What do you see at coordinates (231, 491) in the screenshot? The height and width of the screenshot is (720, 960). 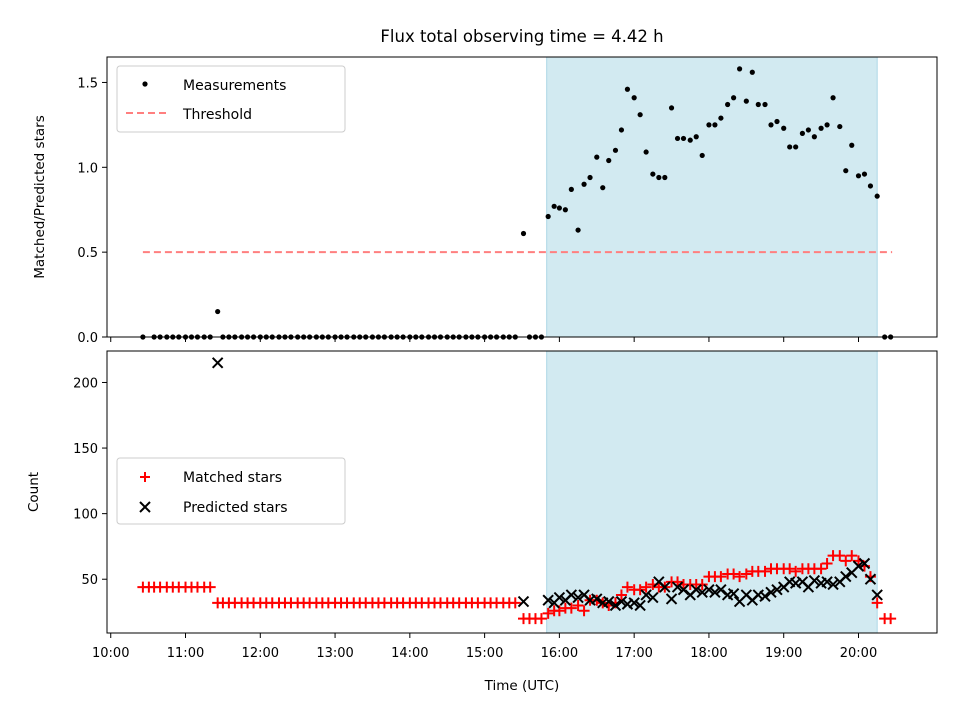 I see `bottom-legend-box` at bounding box center [231, 491].